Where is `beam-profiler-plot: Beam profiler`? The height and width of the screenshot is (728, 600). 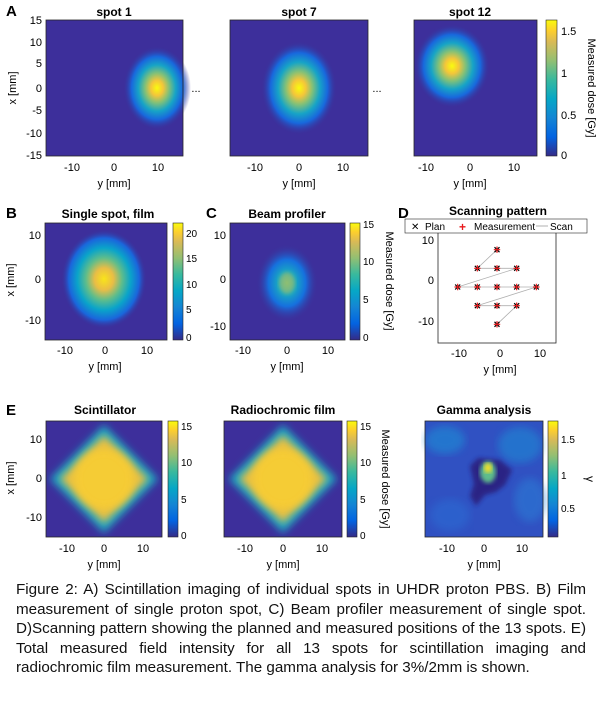 beam-profiler-plot: Beam profiler is located at coordinates (287, 274).